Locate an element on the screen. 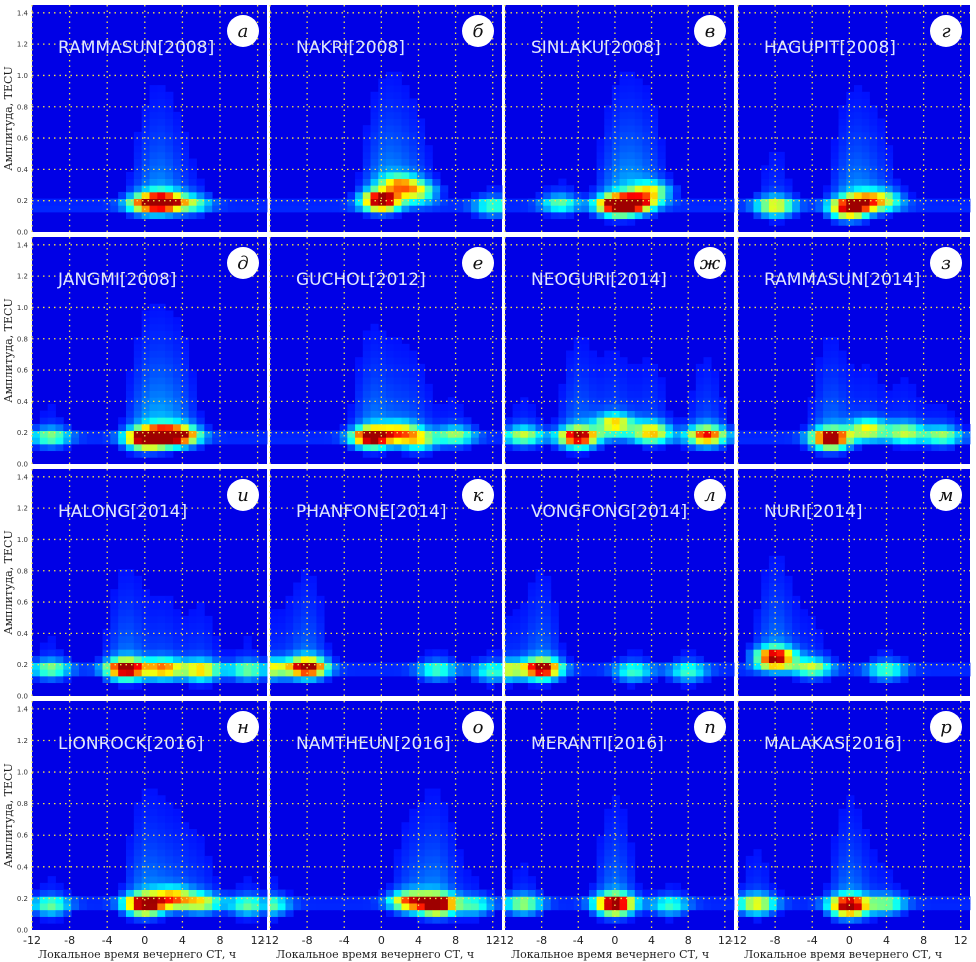 The height and width of the screenshot is (962, 976). y-tick-label: 1.2 is located at coordinates (22, 741).